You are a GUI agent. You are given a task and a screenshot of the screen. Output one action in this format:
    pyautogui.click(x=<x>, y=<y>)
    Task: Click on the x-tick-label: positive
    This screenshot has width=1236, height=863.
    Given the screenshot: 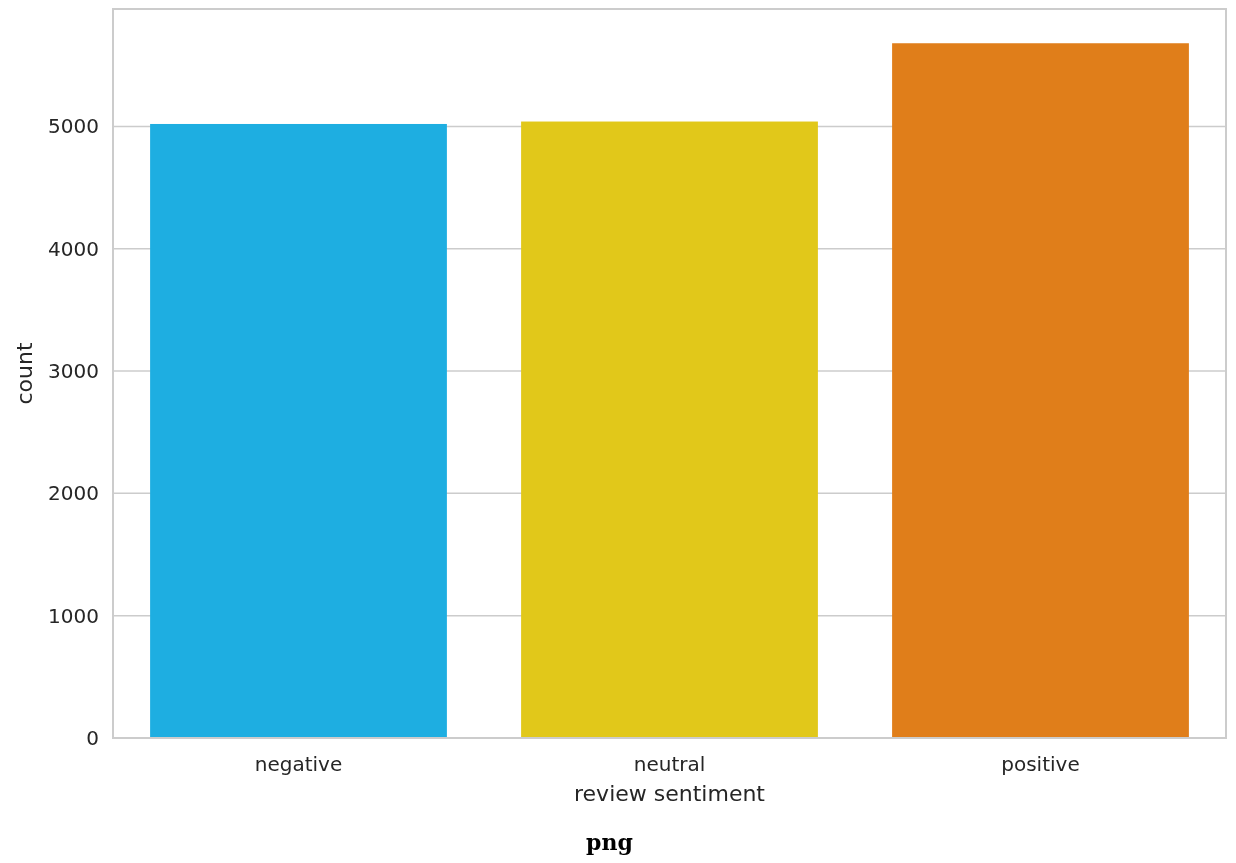 What is the action you would take?
    pyautogui.click(x=1040, y=764)
    